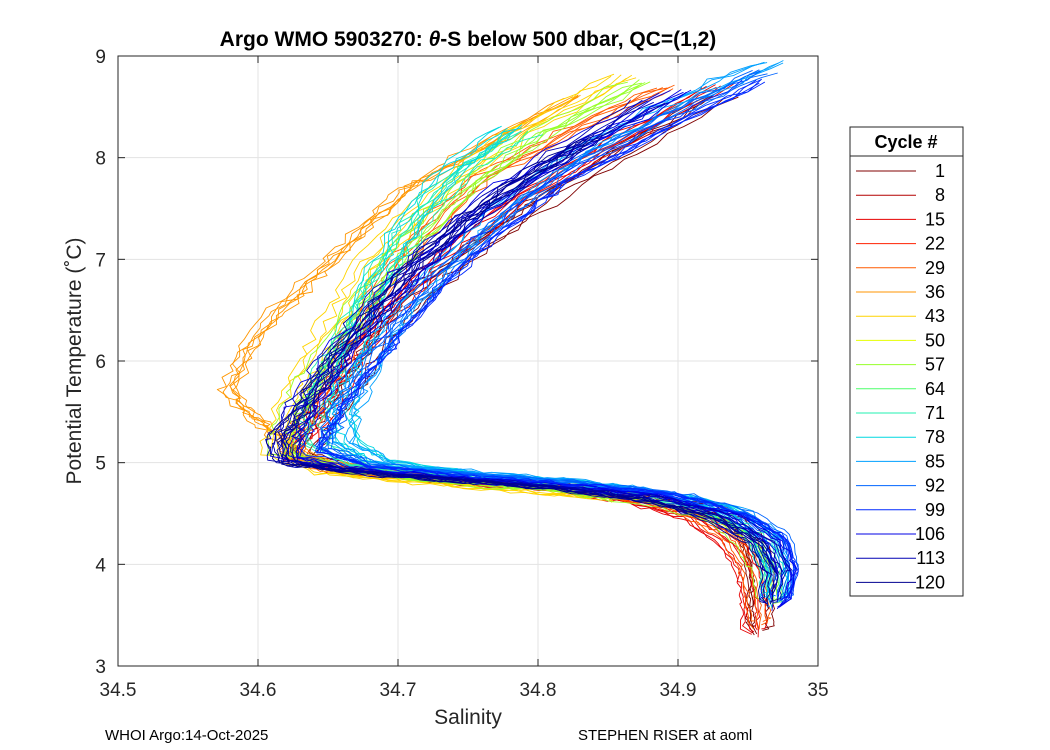  I want to click on legend-label: 8, so click(940, 195).